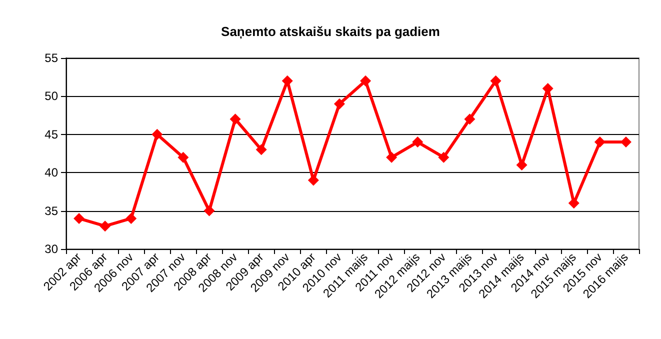  What do you see at coordinates (51, 96) in the screenshot?
I see `y-tick-label: 50` at bounding box center [51, 96].